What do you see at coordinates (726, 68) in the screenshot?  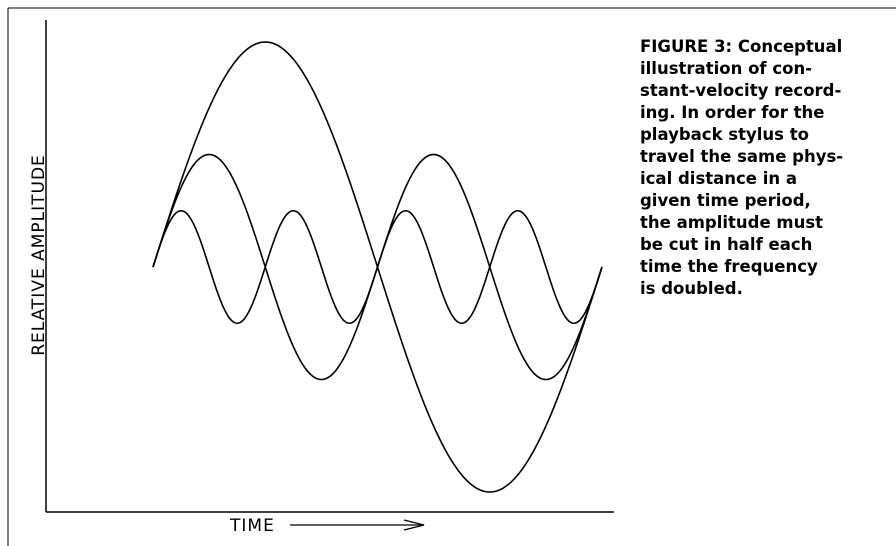 I see `caption-line: illustration of con-` at bounding box center [726, 68].